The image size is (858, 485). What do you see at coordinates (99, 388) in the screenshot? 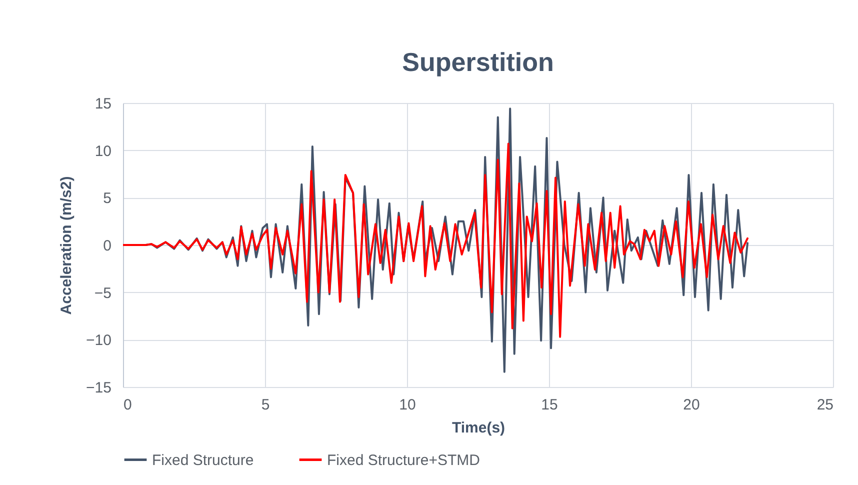
I see `y-tick-label: −15` at bounding box center [99, 388].